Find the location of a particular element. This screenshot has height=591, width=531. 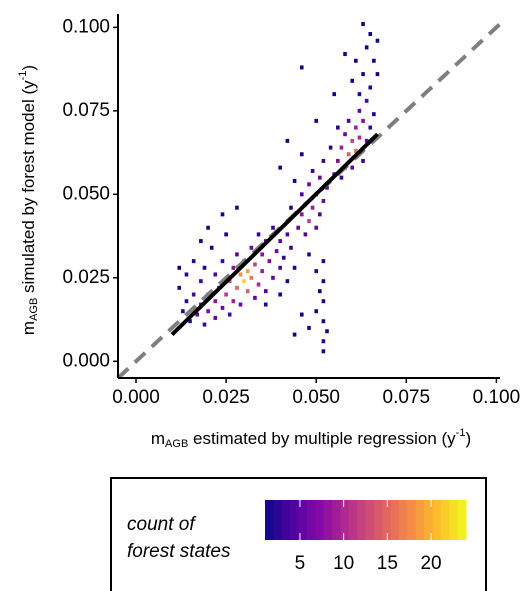

x-tick-label: 0.100 is located at coordinates (497, 397).